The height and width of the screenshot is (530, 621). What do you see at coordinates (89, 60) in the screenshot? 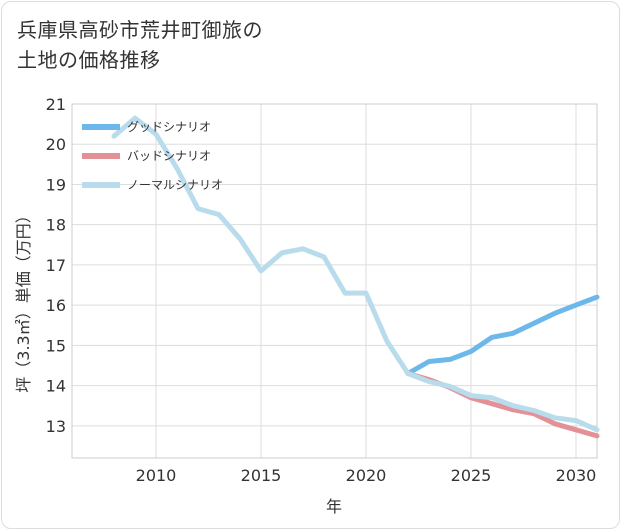
I see `chart-title-line-2: 土地の価格推移` at bounding box center [89, 60].